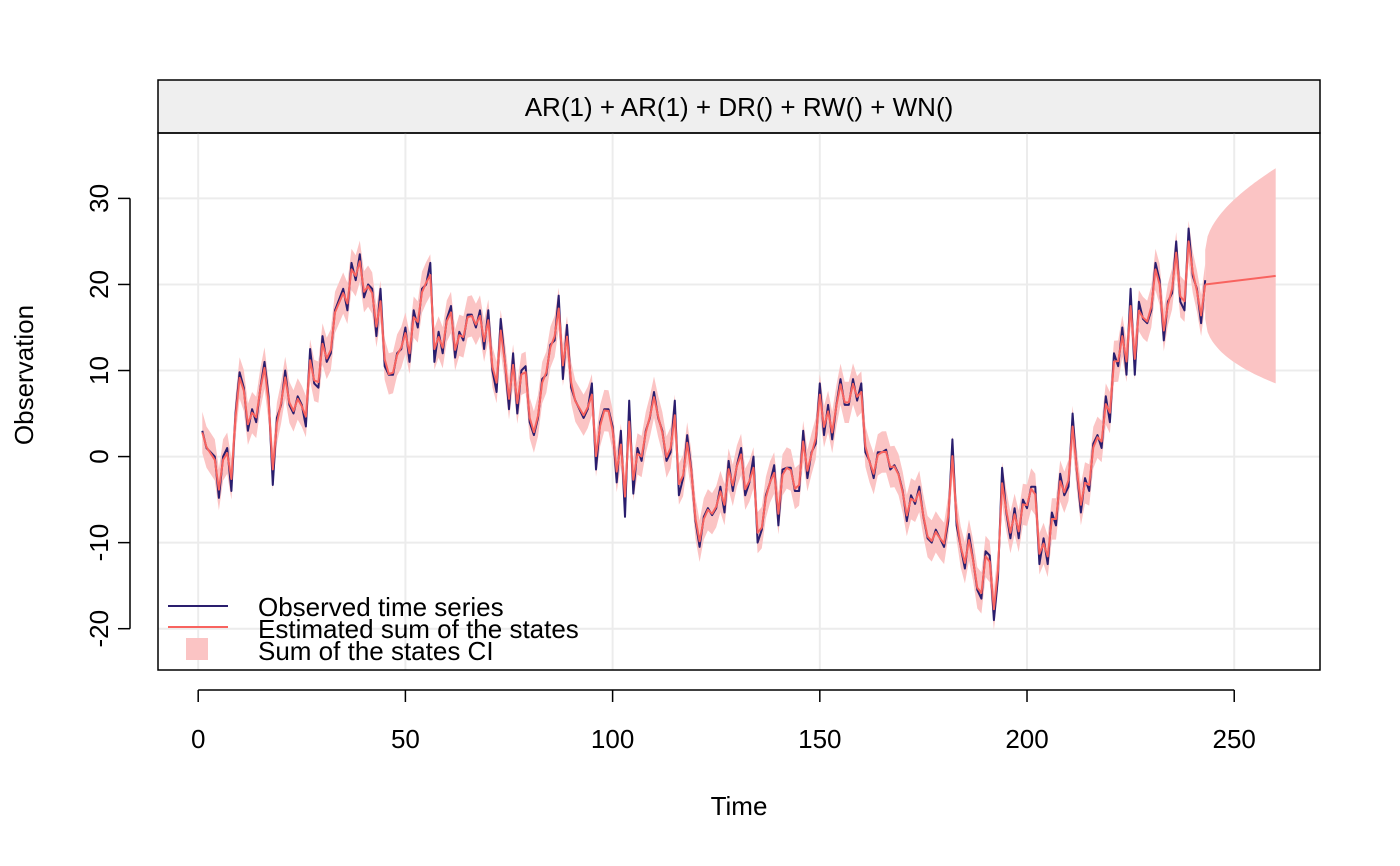  Describe the element at coordinates (1240, 280) in the screenshot. I see `forecast-line` at that location.